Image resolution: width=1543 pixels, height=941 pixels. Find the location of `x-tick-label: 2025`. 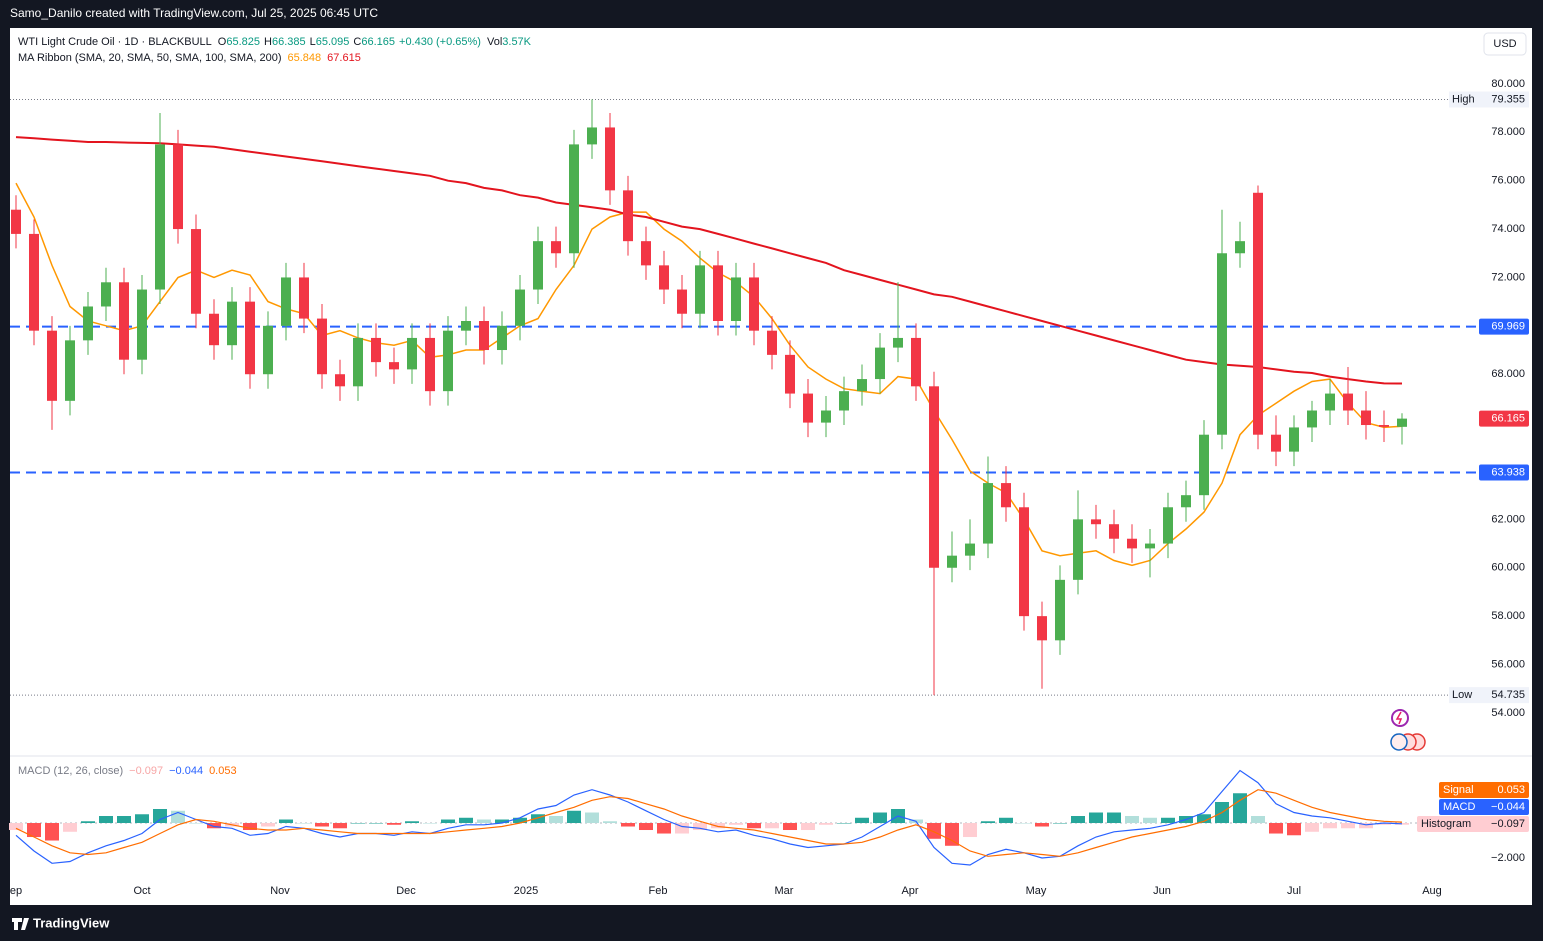

x-tick-label: 2025 is located at coordinates (526, 891).